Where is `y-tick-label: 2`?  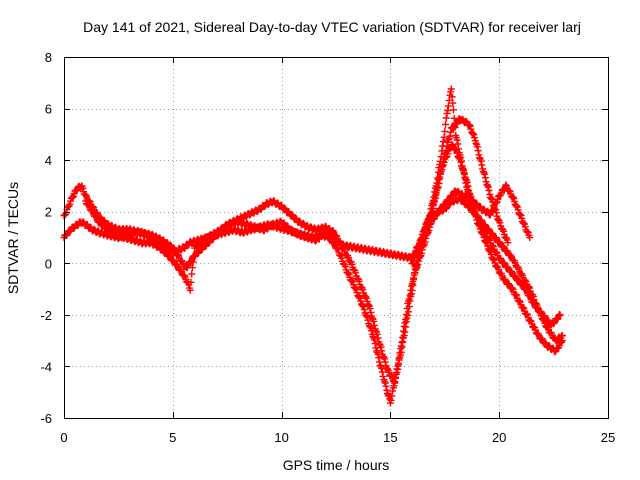
y-tick-label: 2 is located at coordinates (48, 212).